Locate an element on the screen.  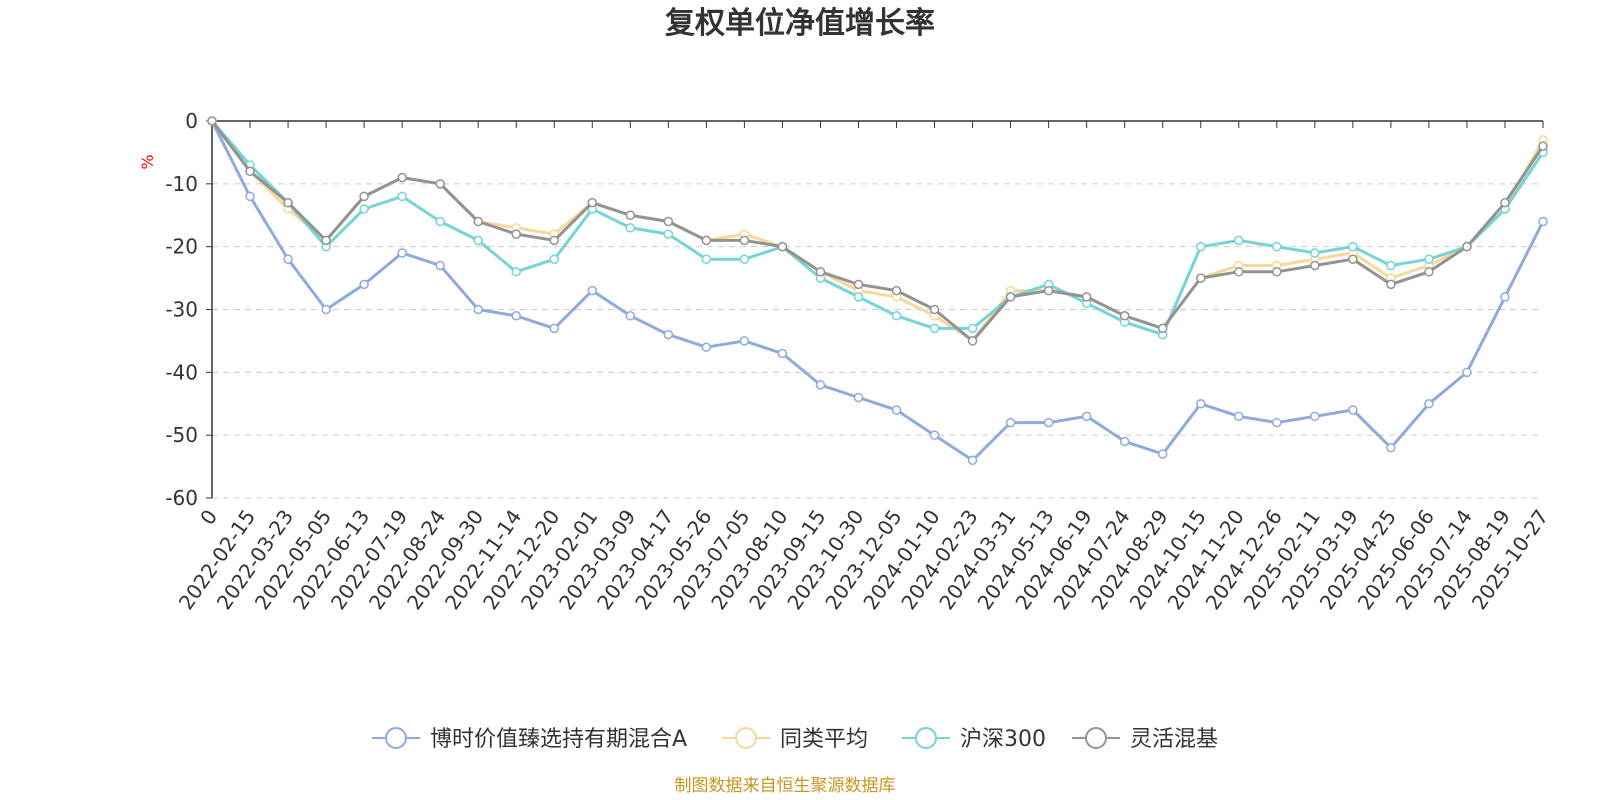
y-tick-label: -20 is located at coordinates (181, 247).